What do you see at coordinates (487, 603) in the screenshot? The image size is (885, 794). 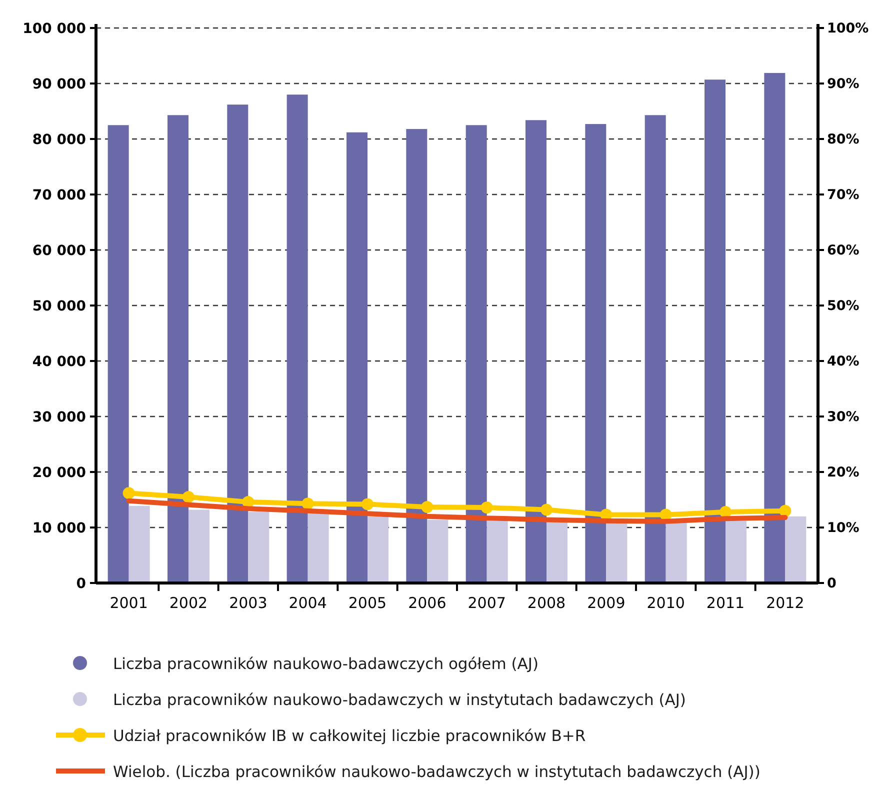 I see `x-tick-label: 2007` at bounding box center [487, 603].